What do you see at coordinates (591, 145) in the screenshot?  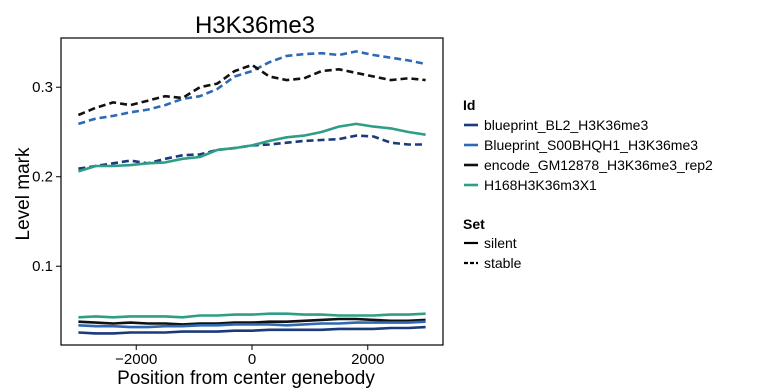 I see `legend-item-label: Blueprint_S00BHQH1_H3K36me3` at bounding box center [591, 145].